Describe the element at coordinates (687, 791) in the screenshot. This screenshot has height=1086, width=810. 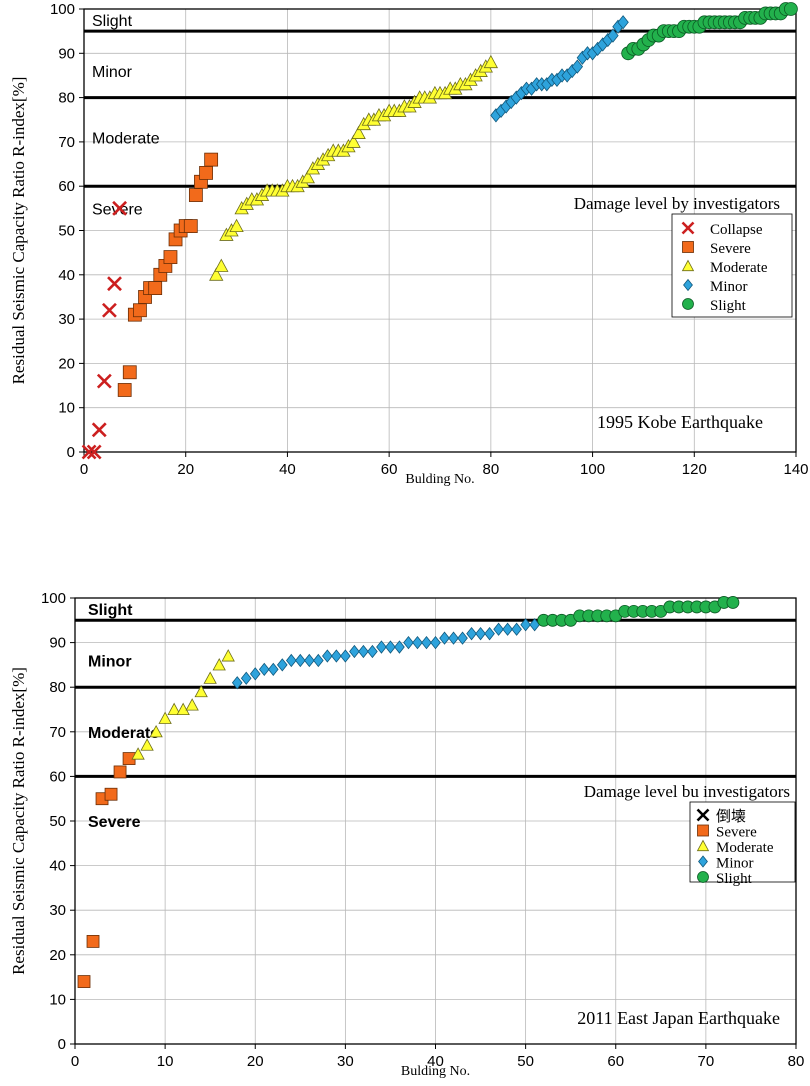
I see `legend-title: Damage level bu investigators` at that location.